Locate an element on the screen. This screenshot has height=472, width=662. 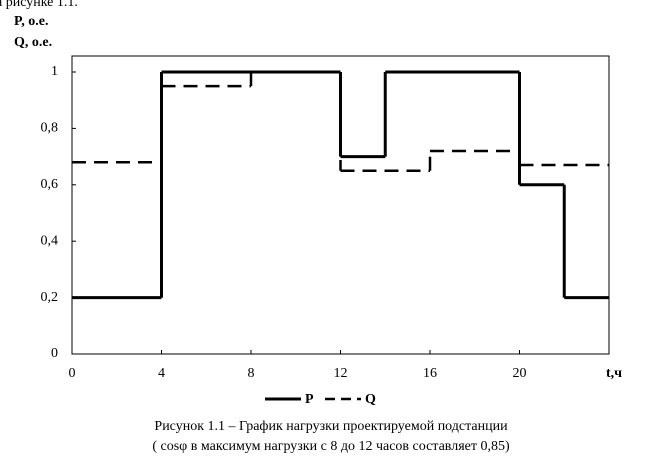
y-axis-label: P, о.е. is located at coordinates (31, 21).